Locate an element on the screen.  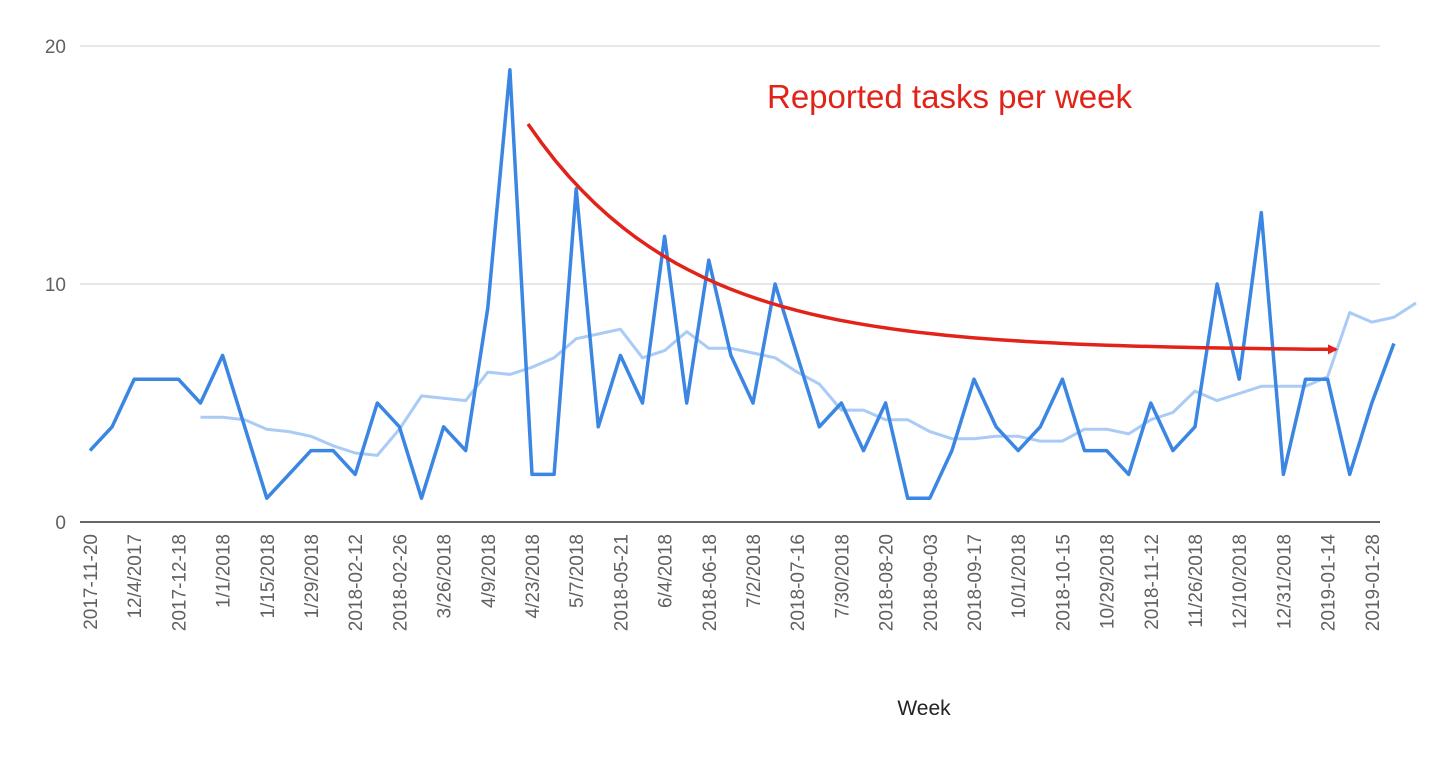
x-tick-label: 2018-02-12 is located at coordinates (356, 582).